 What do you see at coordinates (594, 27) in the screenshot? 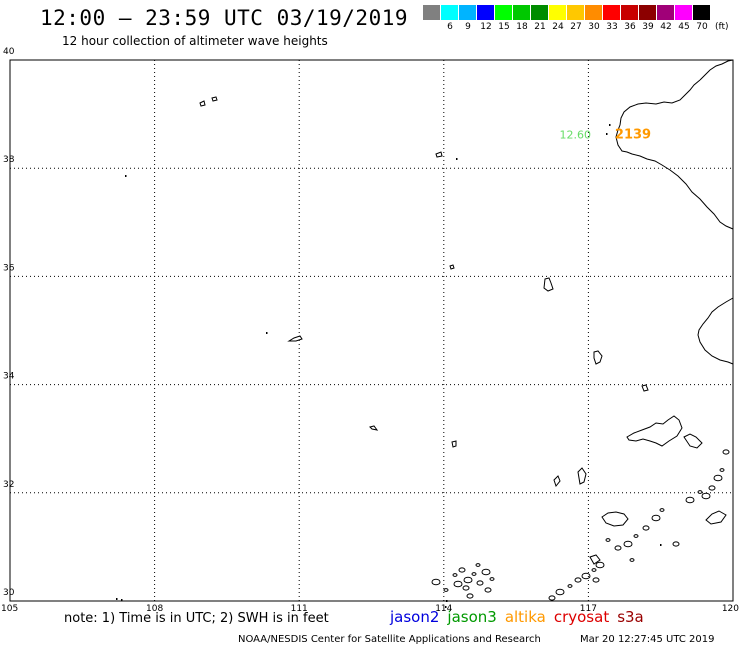
I see `legend-label-30: 30` at bounding box center [594, 27].